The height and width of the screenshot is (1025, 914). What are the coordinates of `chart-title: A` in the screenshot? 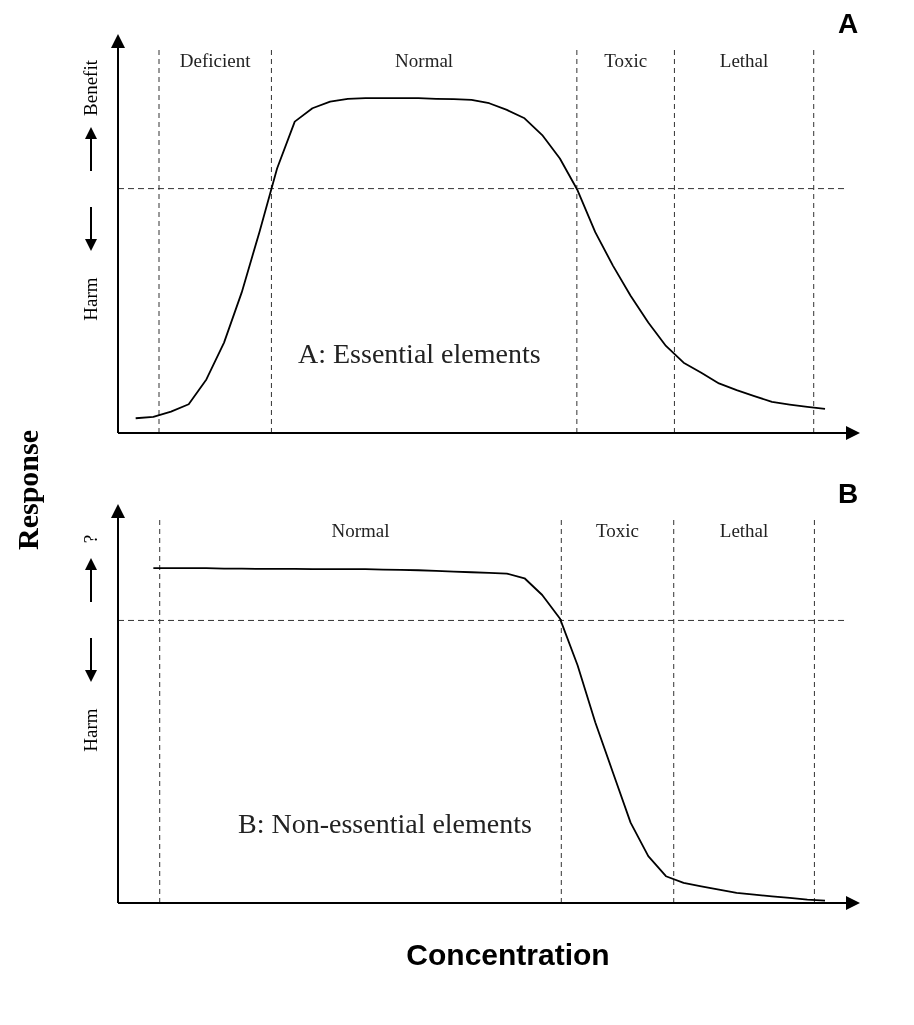 It's located at (848, 24).